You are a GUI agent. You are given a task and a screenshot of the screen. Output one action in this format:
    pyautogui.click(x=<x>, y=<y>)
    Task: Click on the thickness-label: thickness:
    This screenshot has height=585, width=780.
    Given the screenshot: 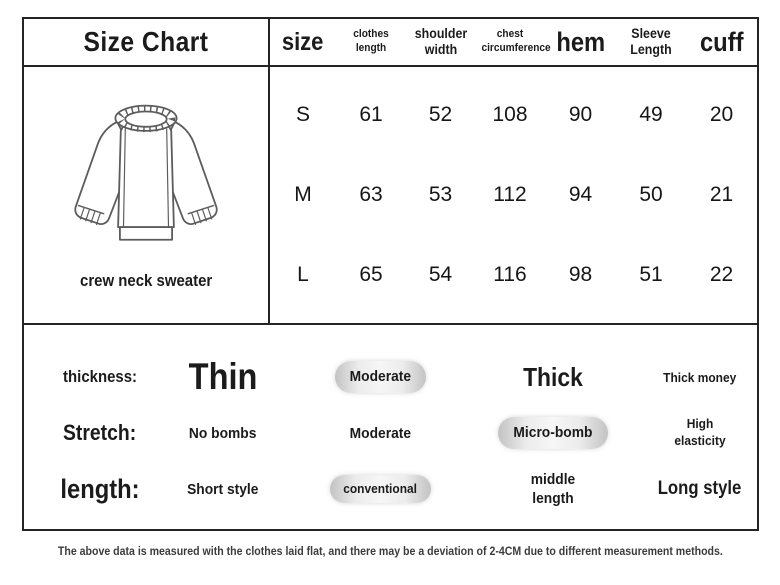 What is the action you would take?
    pyautogui.click(x=100, y=376)
    